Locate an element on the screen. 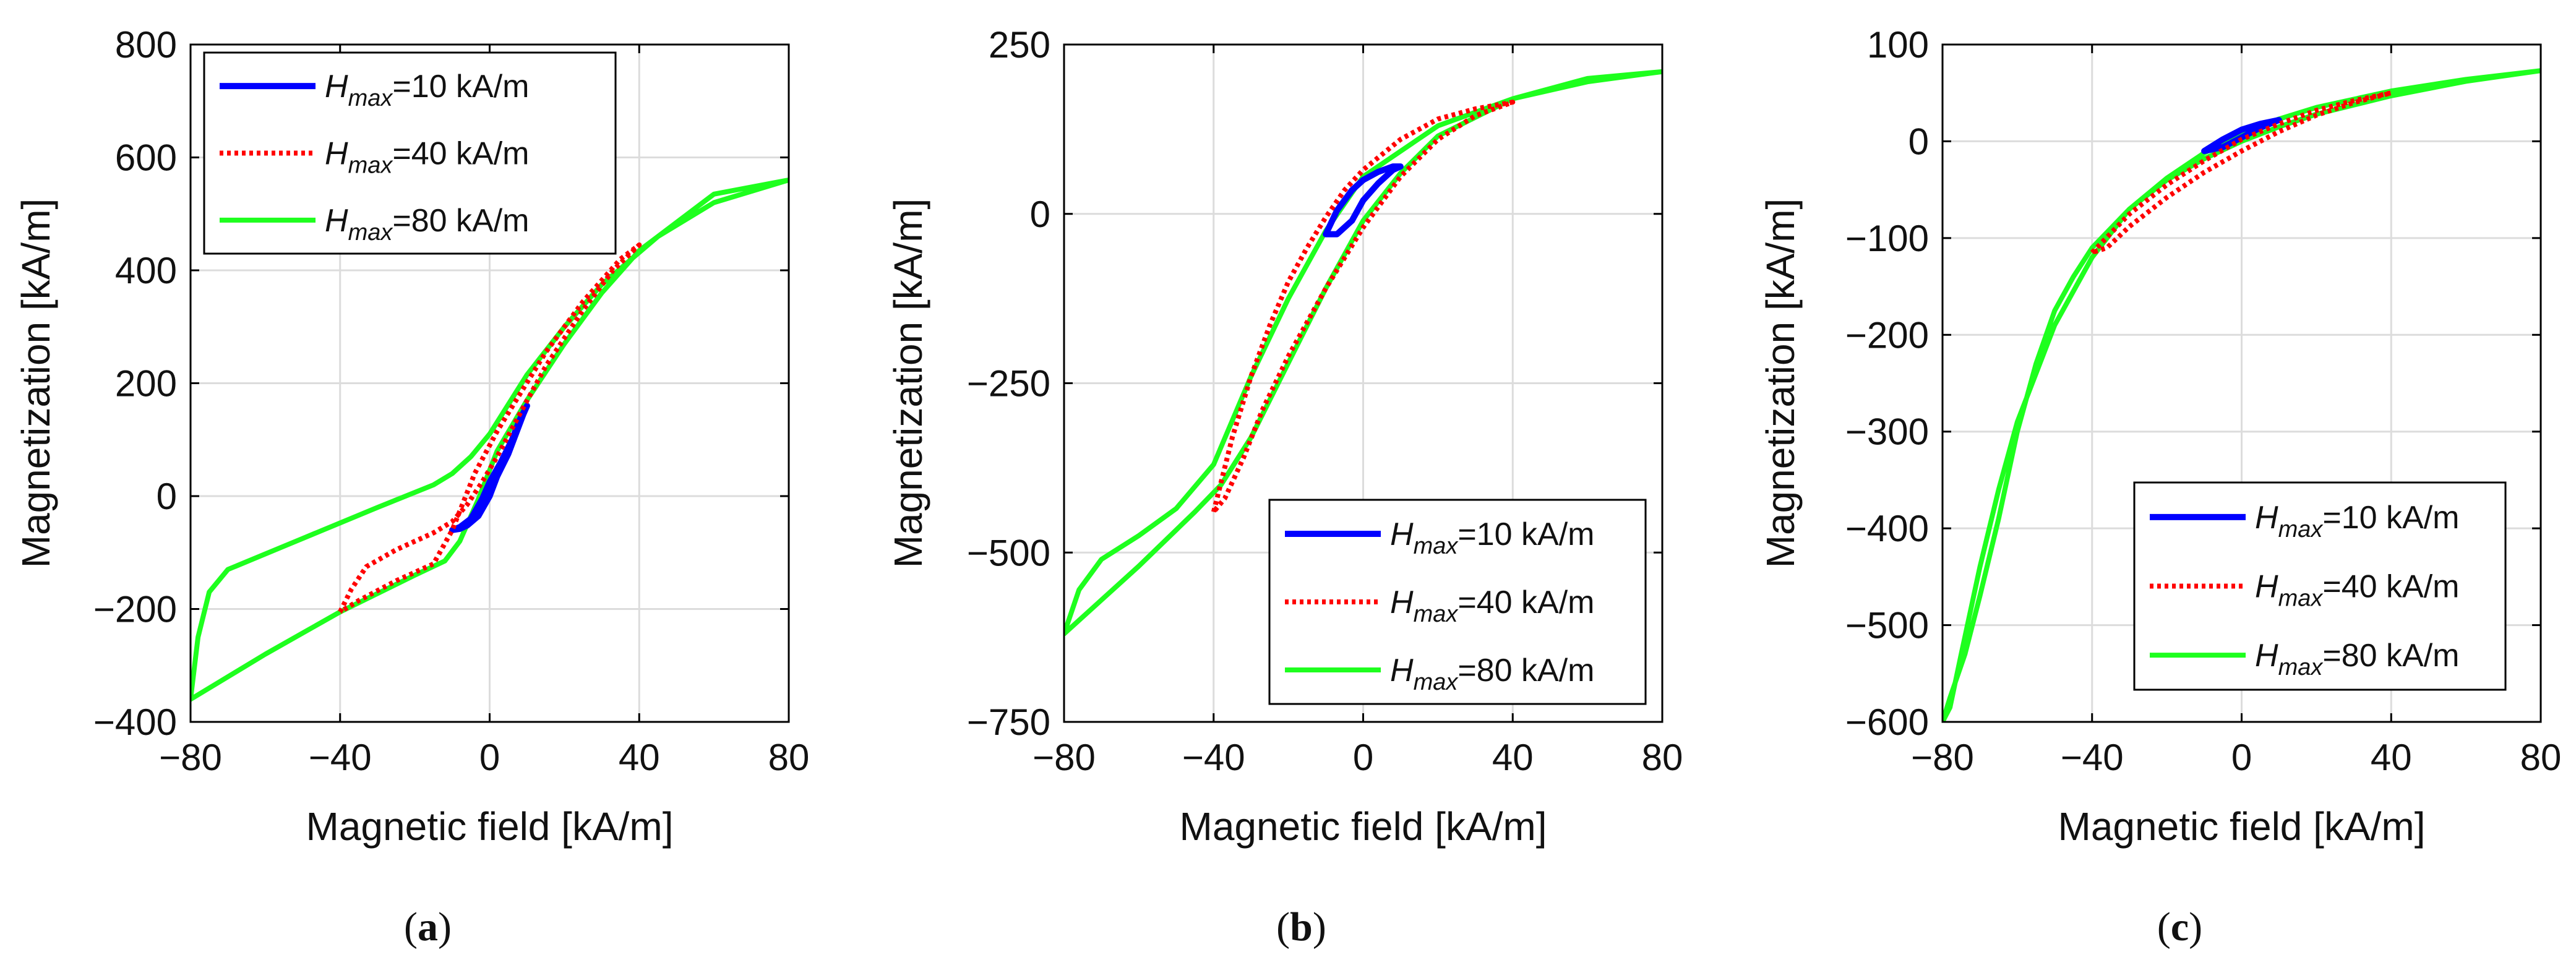 The height and width of the screenshot is (965, 2576). panel-label: (c) is located at coordinates (2179, 927).